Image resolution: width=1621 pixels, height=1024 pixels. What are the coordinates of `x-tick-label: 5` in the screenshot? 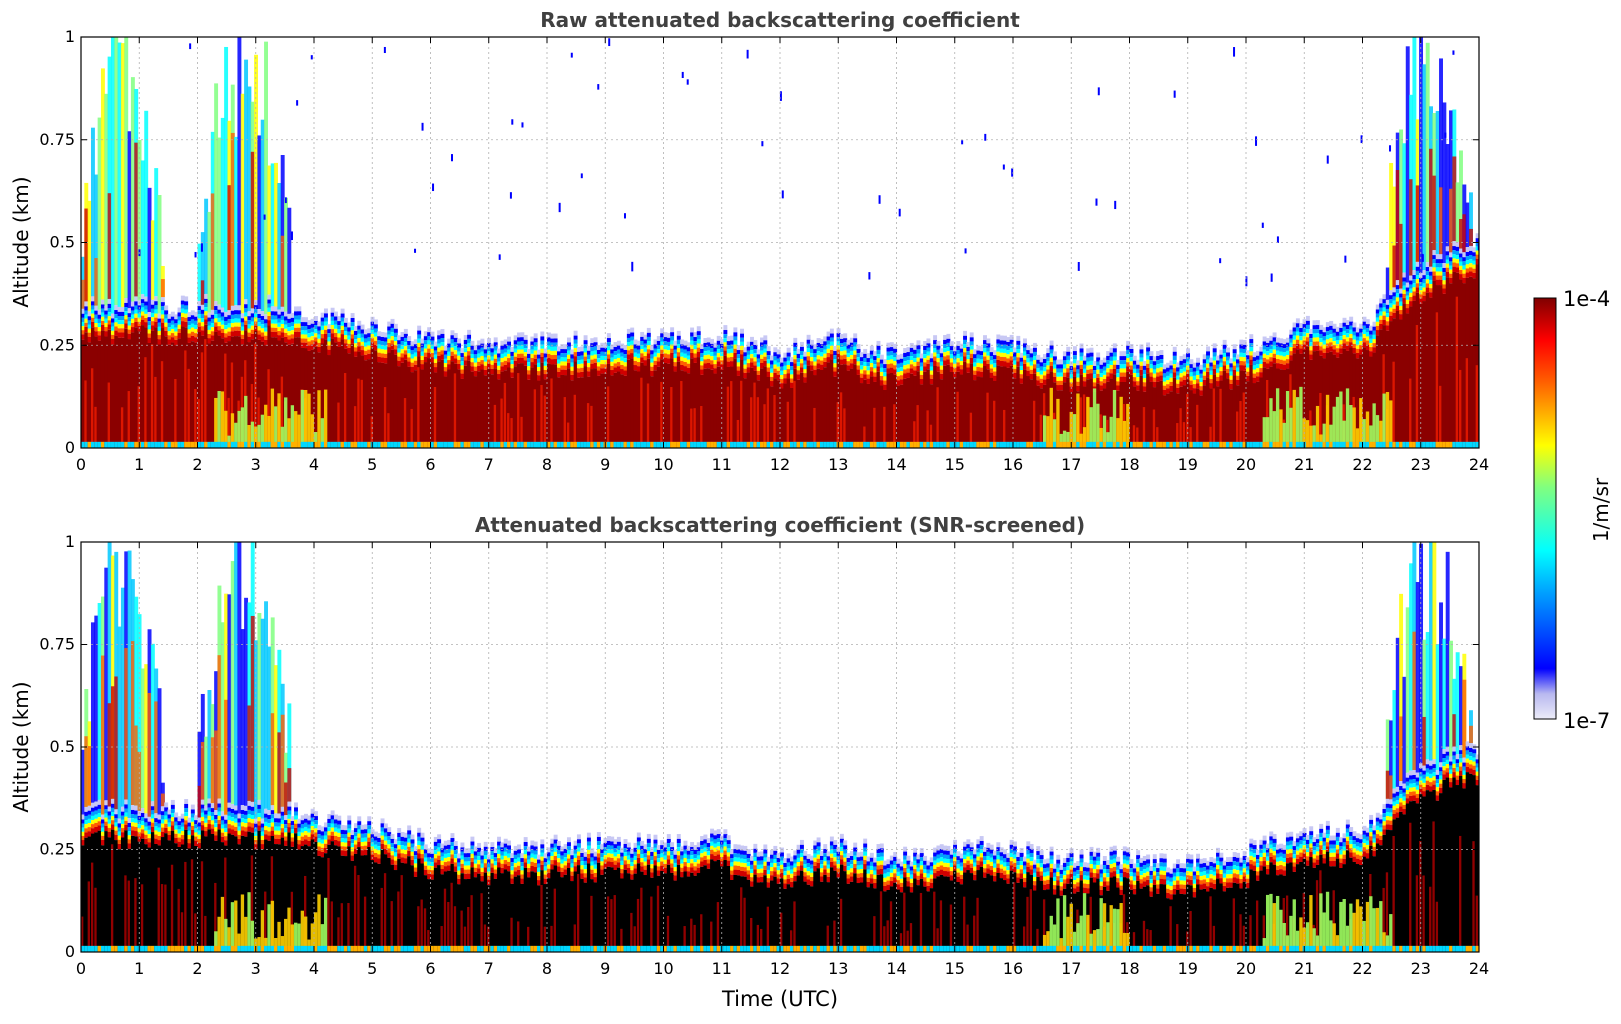 It's located at (372, 464).